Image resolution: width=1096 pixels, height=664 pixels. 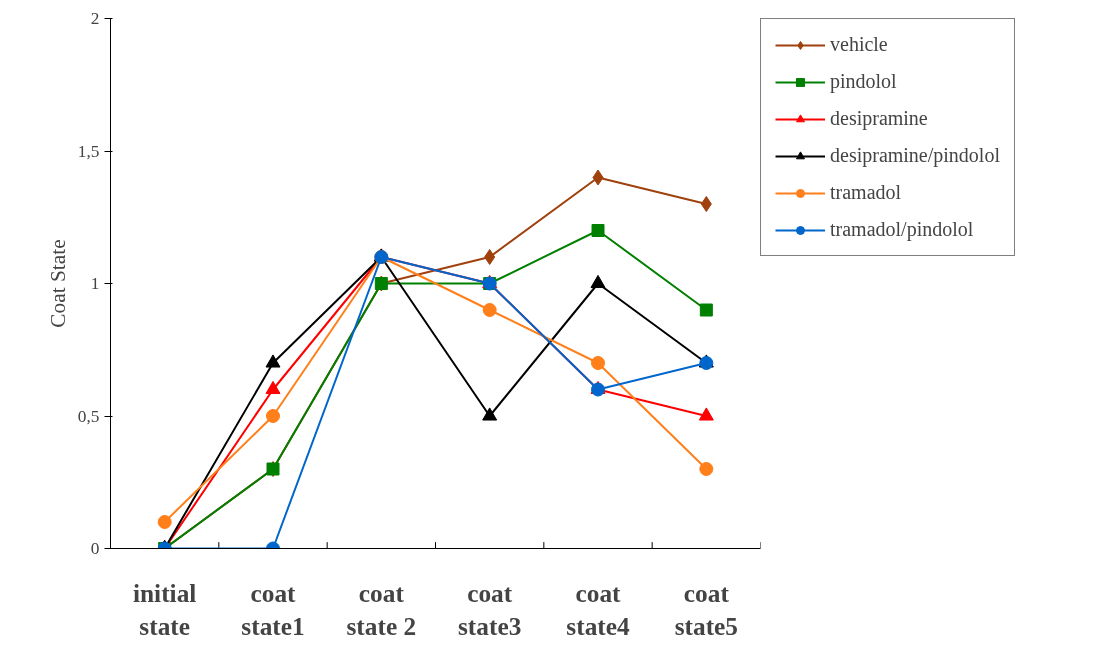 What do you see at coordinates (57, 283) in the screenshot?
I see `y-axis-title: Coat State` at bounding box center [57, 283].